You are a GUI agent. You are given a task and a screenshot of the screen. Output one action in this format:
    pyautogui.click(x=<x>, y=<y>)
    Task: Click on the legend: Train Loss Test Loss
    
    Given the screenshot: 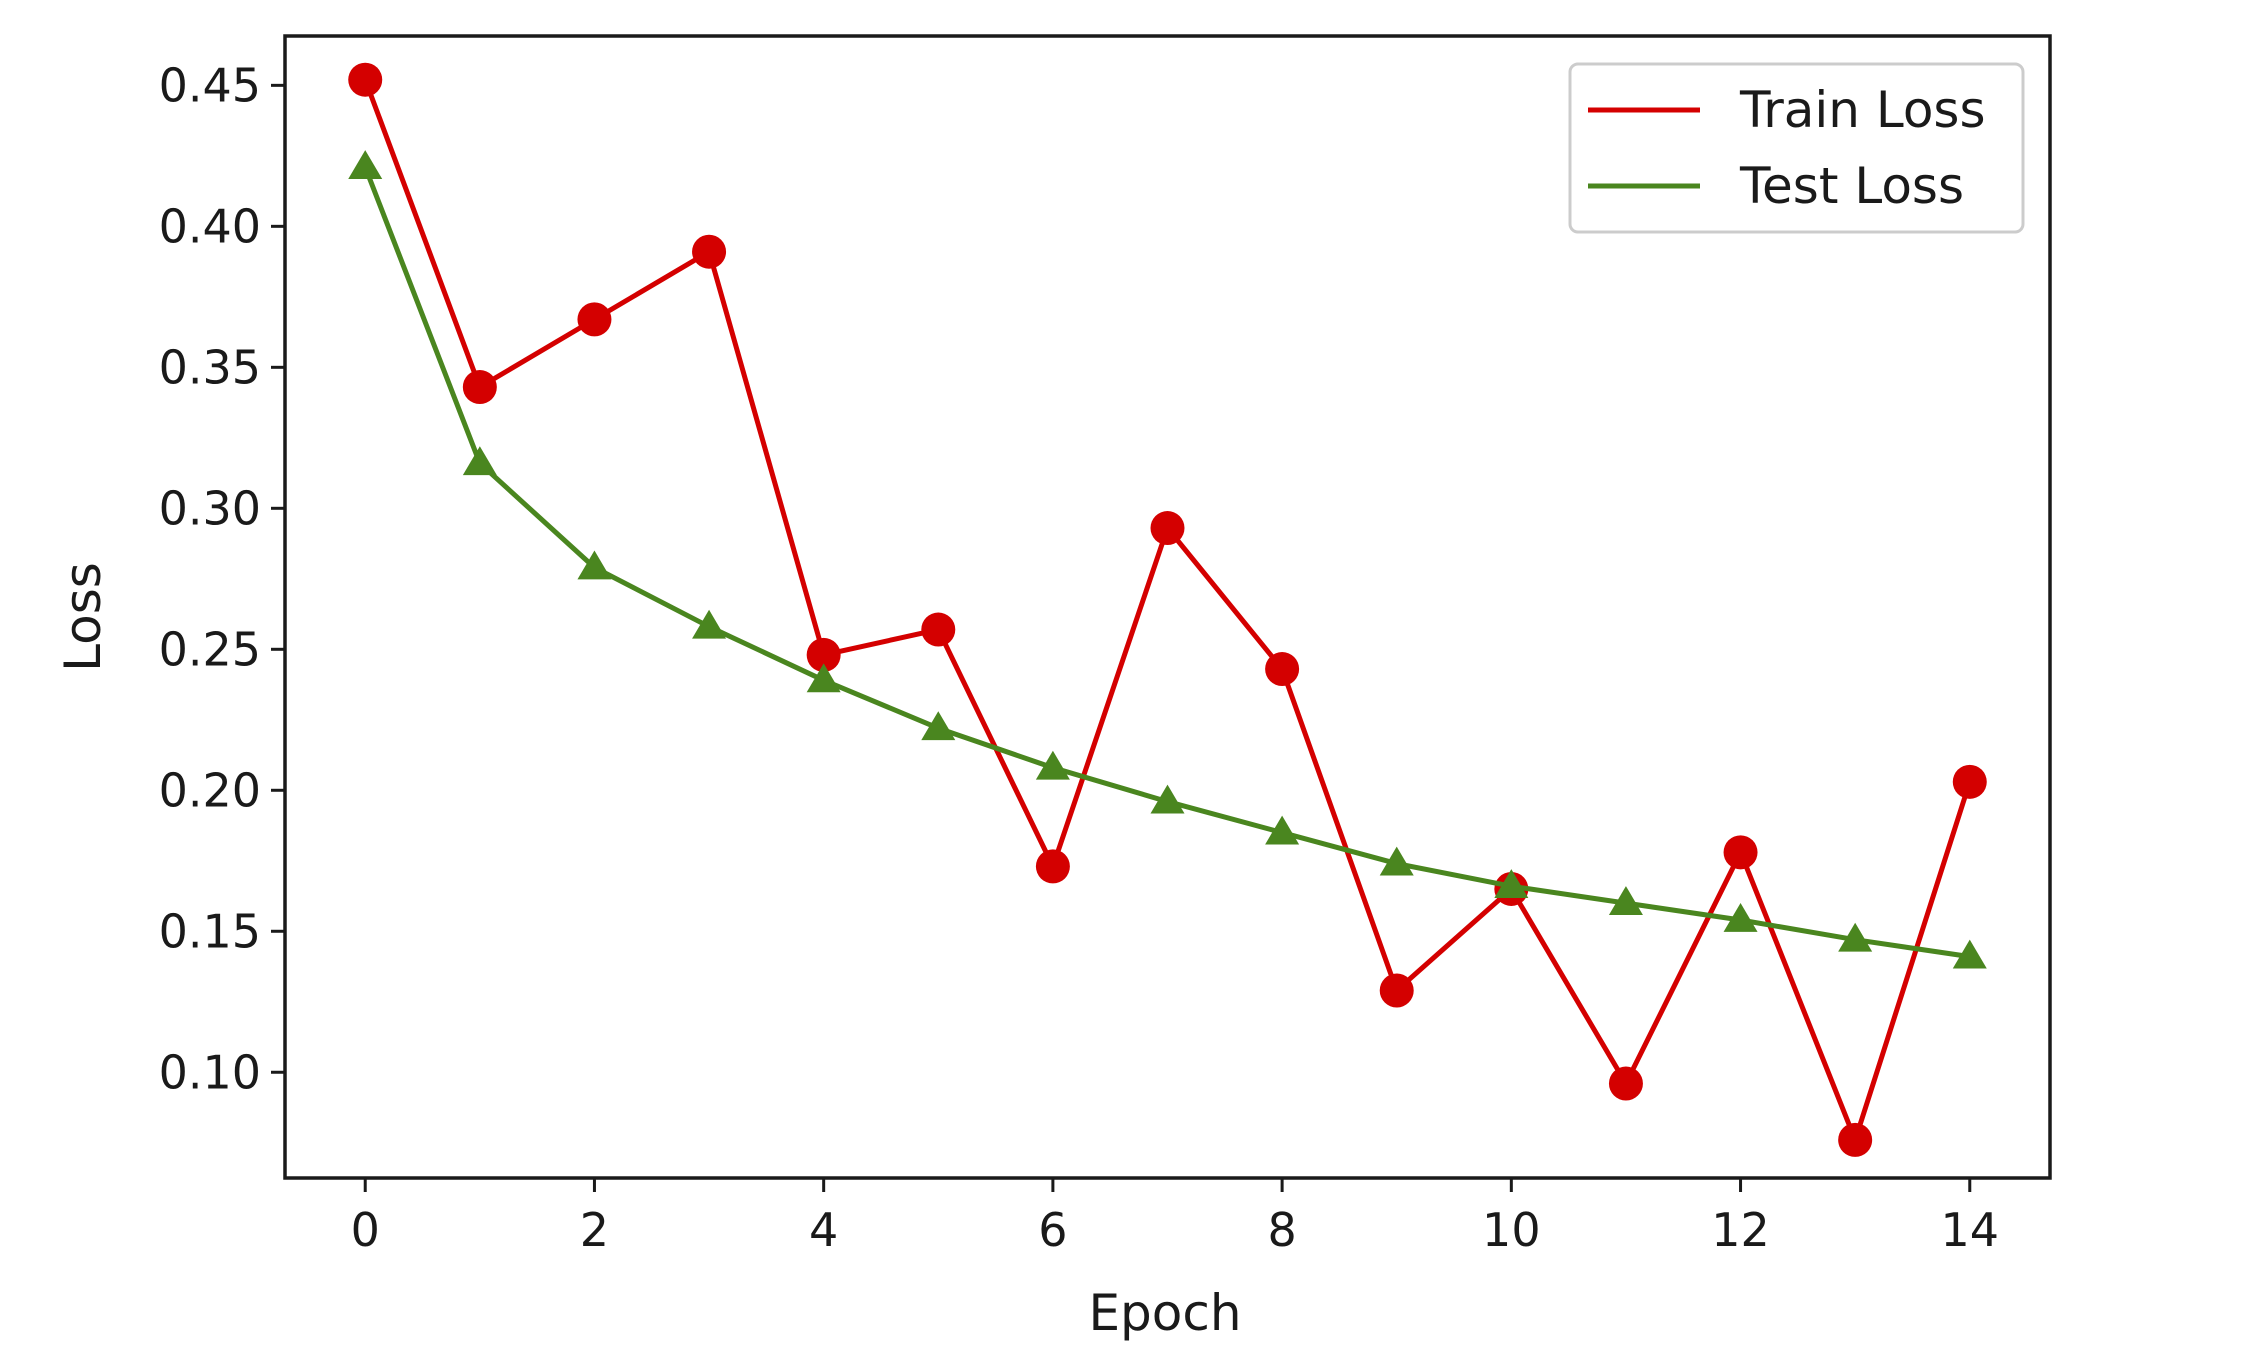 What is the action you would take?
    pyautogui.click(x=1796, y=148)
    